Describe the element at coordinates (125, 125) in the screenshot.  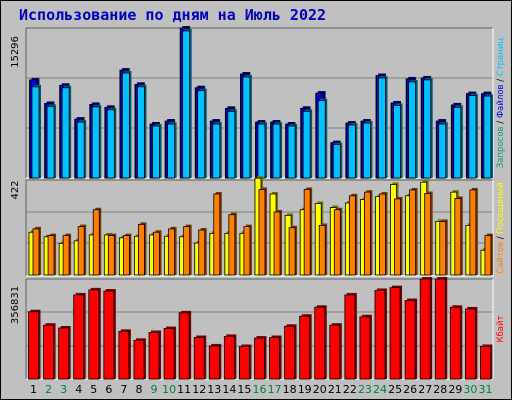
I see `bar-top-pages-7-body` at that location.